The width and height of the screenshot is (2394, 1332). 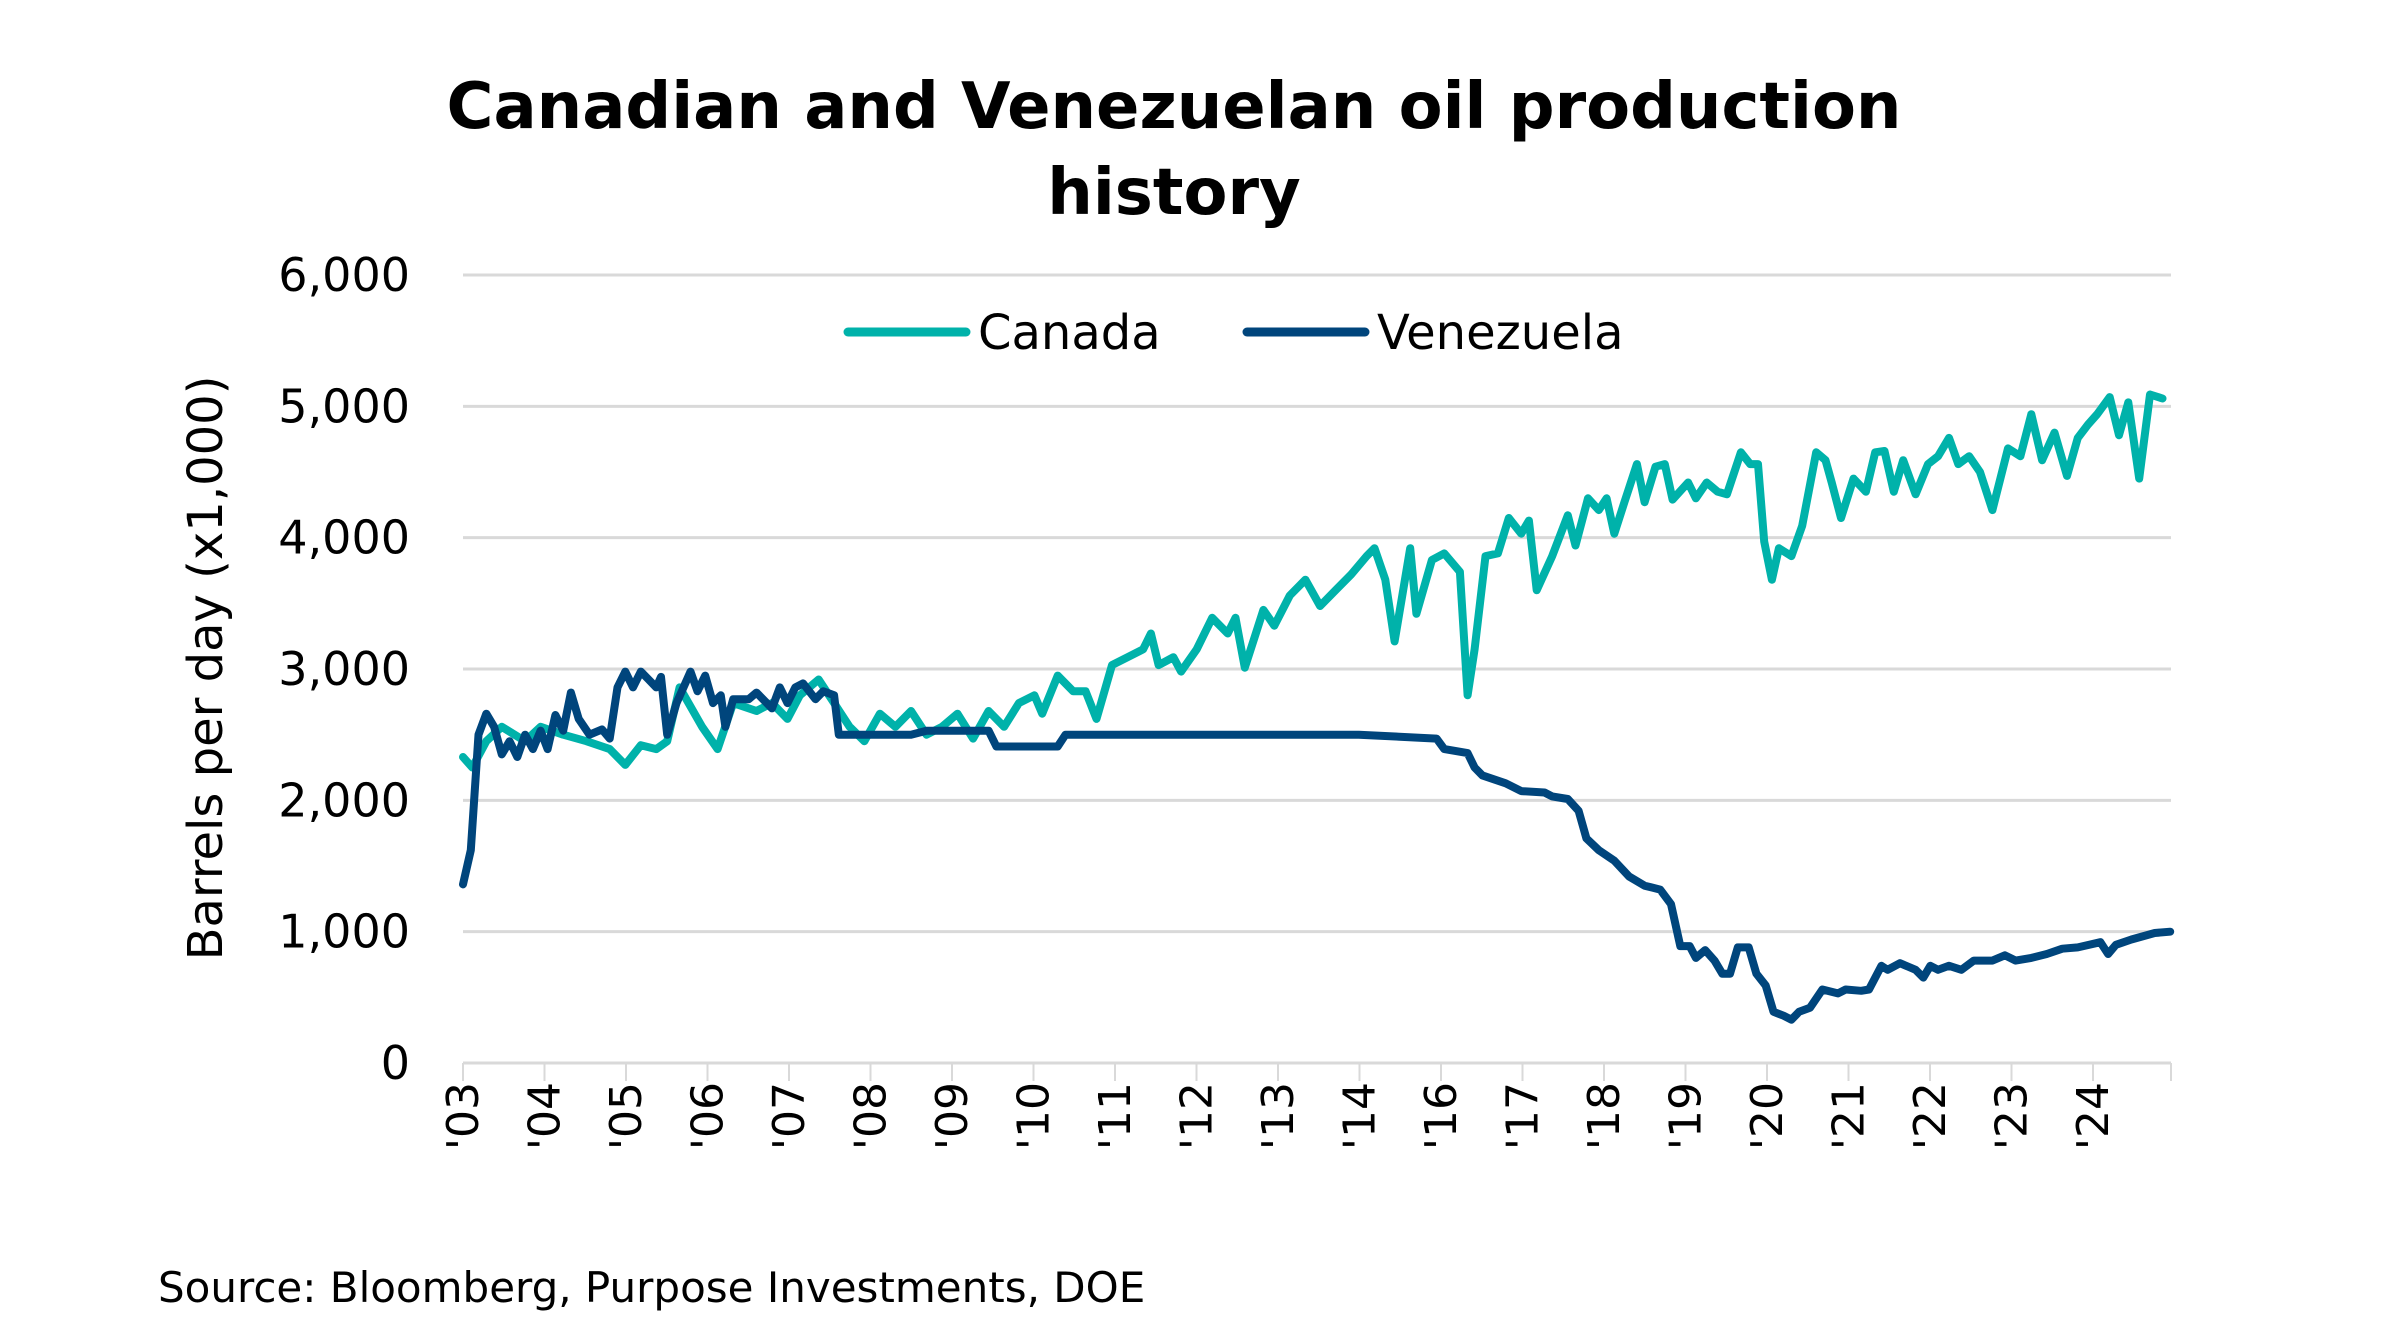 I want to click on x-tick-label: '18, so click(x=1604, y=1116).